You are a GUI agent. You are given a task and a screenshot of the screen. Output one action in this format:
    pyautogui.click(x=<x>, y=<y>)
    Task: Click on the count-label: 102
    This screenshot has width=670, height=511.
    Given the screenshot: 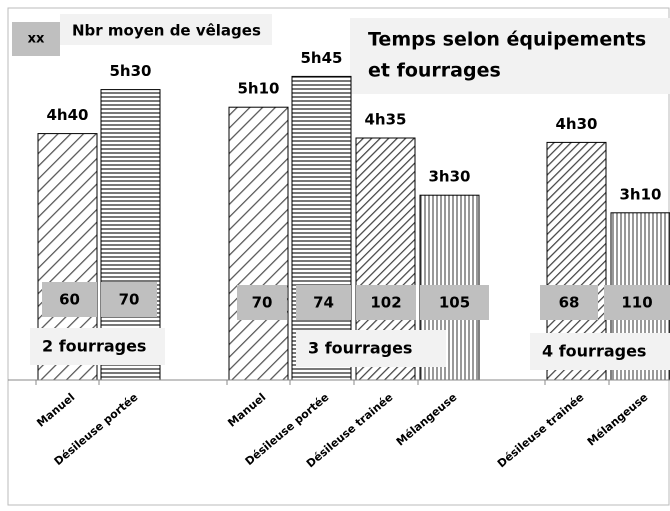 What is the action you would take?
    pyautogui.click(x=385, y=303)
    